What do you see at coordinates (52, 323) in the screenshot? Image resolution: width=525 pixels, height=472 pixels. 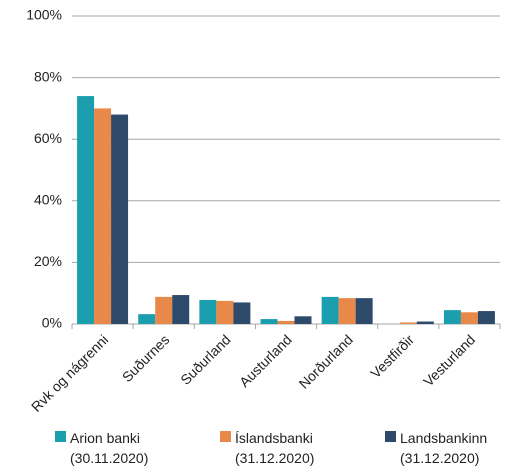 I see `y-tick-label: 0%` at bounding box center [52, 323].